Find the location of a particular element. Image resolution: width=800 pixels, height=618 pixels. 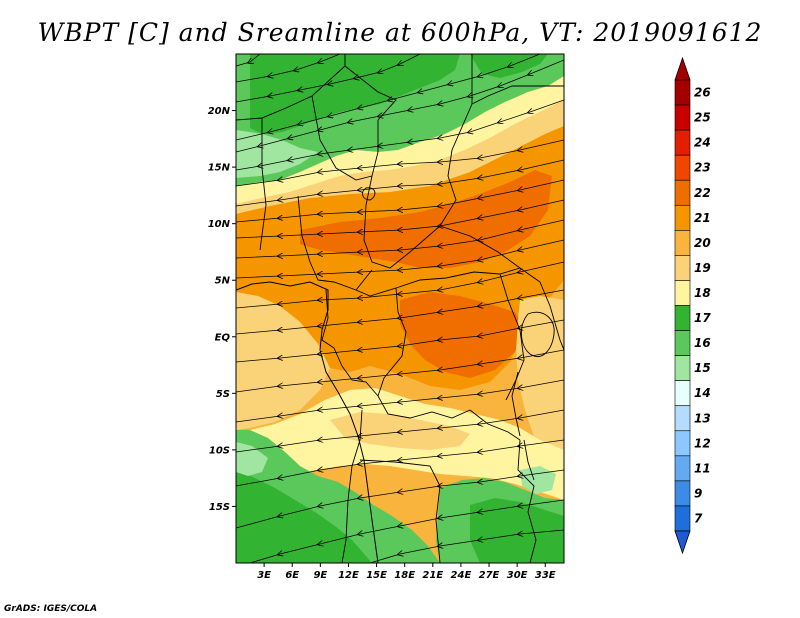

longitude-axis: 3E 6E 9E 12E 15E 18E 21E 24E 27E 30E 33E is located at coordinates (406, 572).